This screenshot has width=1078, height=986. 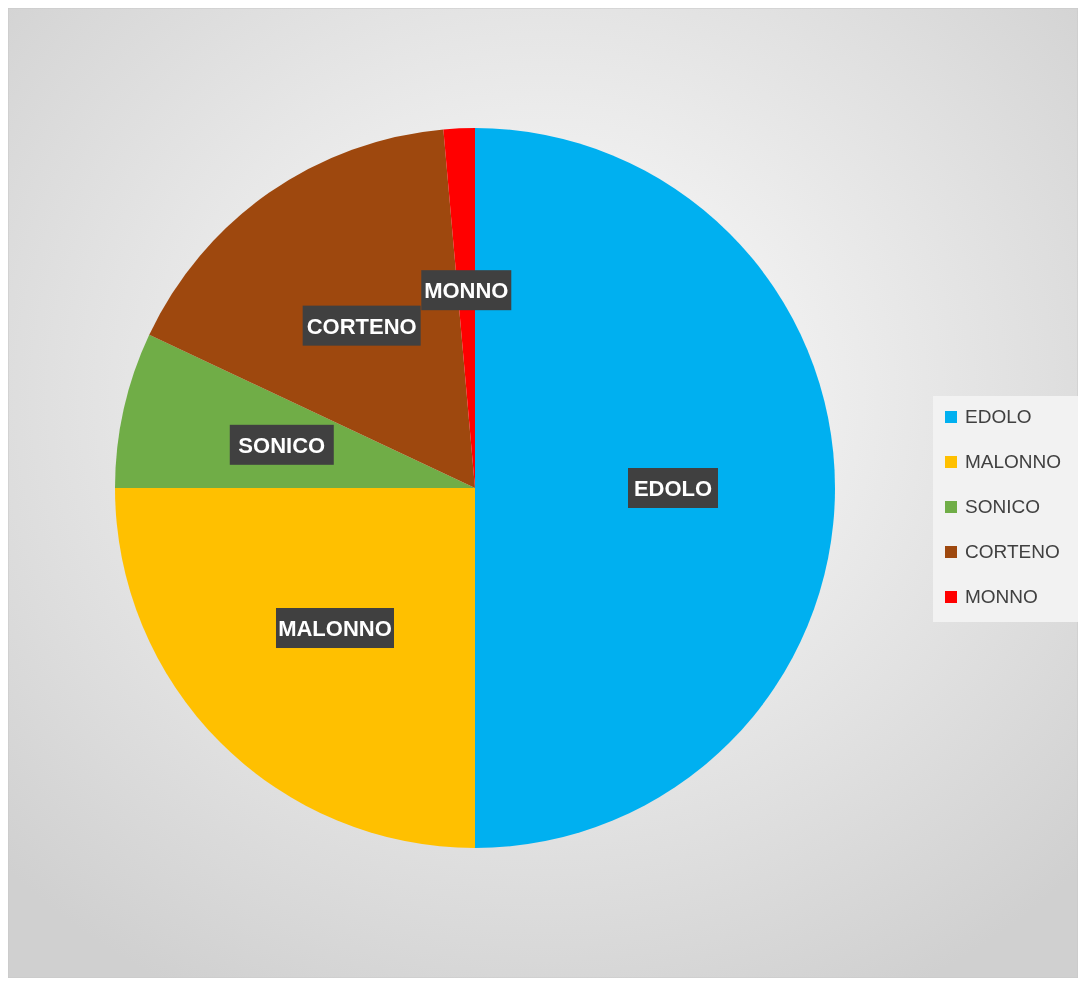 I want to click on legend-label: EDOLO, so click(x=998, y=416).